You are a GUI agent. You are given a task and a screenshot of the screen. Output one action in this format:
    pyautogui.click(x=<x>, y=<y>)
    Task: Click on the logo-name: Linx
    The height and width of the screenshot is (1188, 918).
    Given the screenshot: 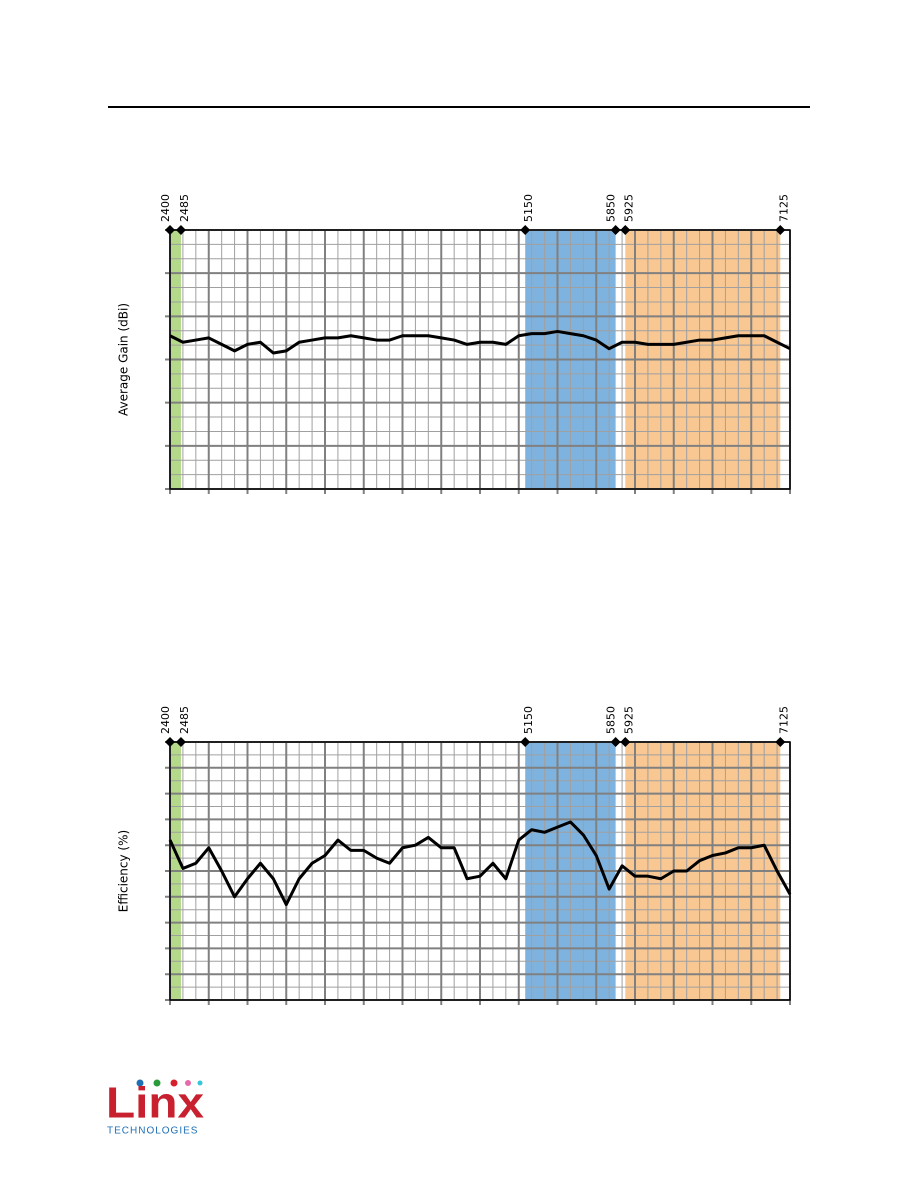 What is the action you would take?
    pyautogui.click(x=155, y=1103)
    